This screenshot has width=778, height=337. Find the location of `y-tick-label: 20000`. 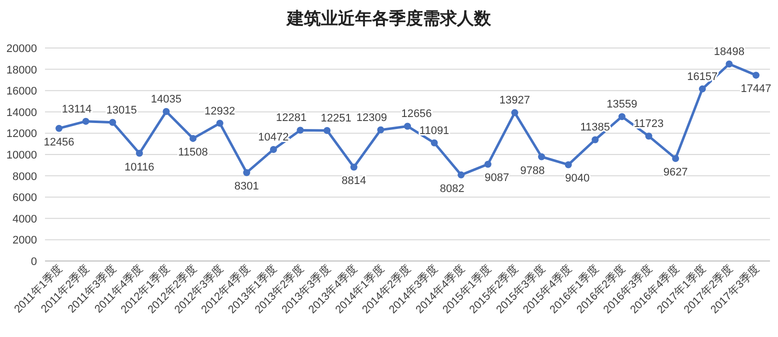

y-tick-label: 20000 is located at coordinates (21, 49).